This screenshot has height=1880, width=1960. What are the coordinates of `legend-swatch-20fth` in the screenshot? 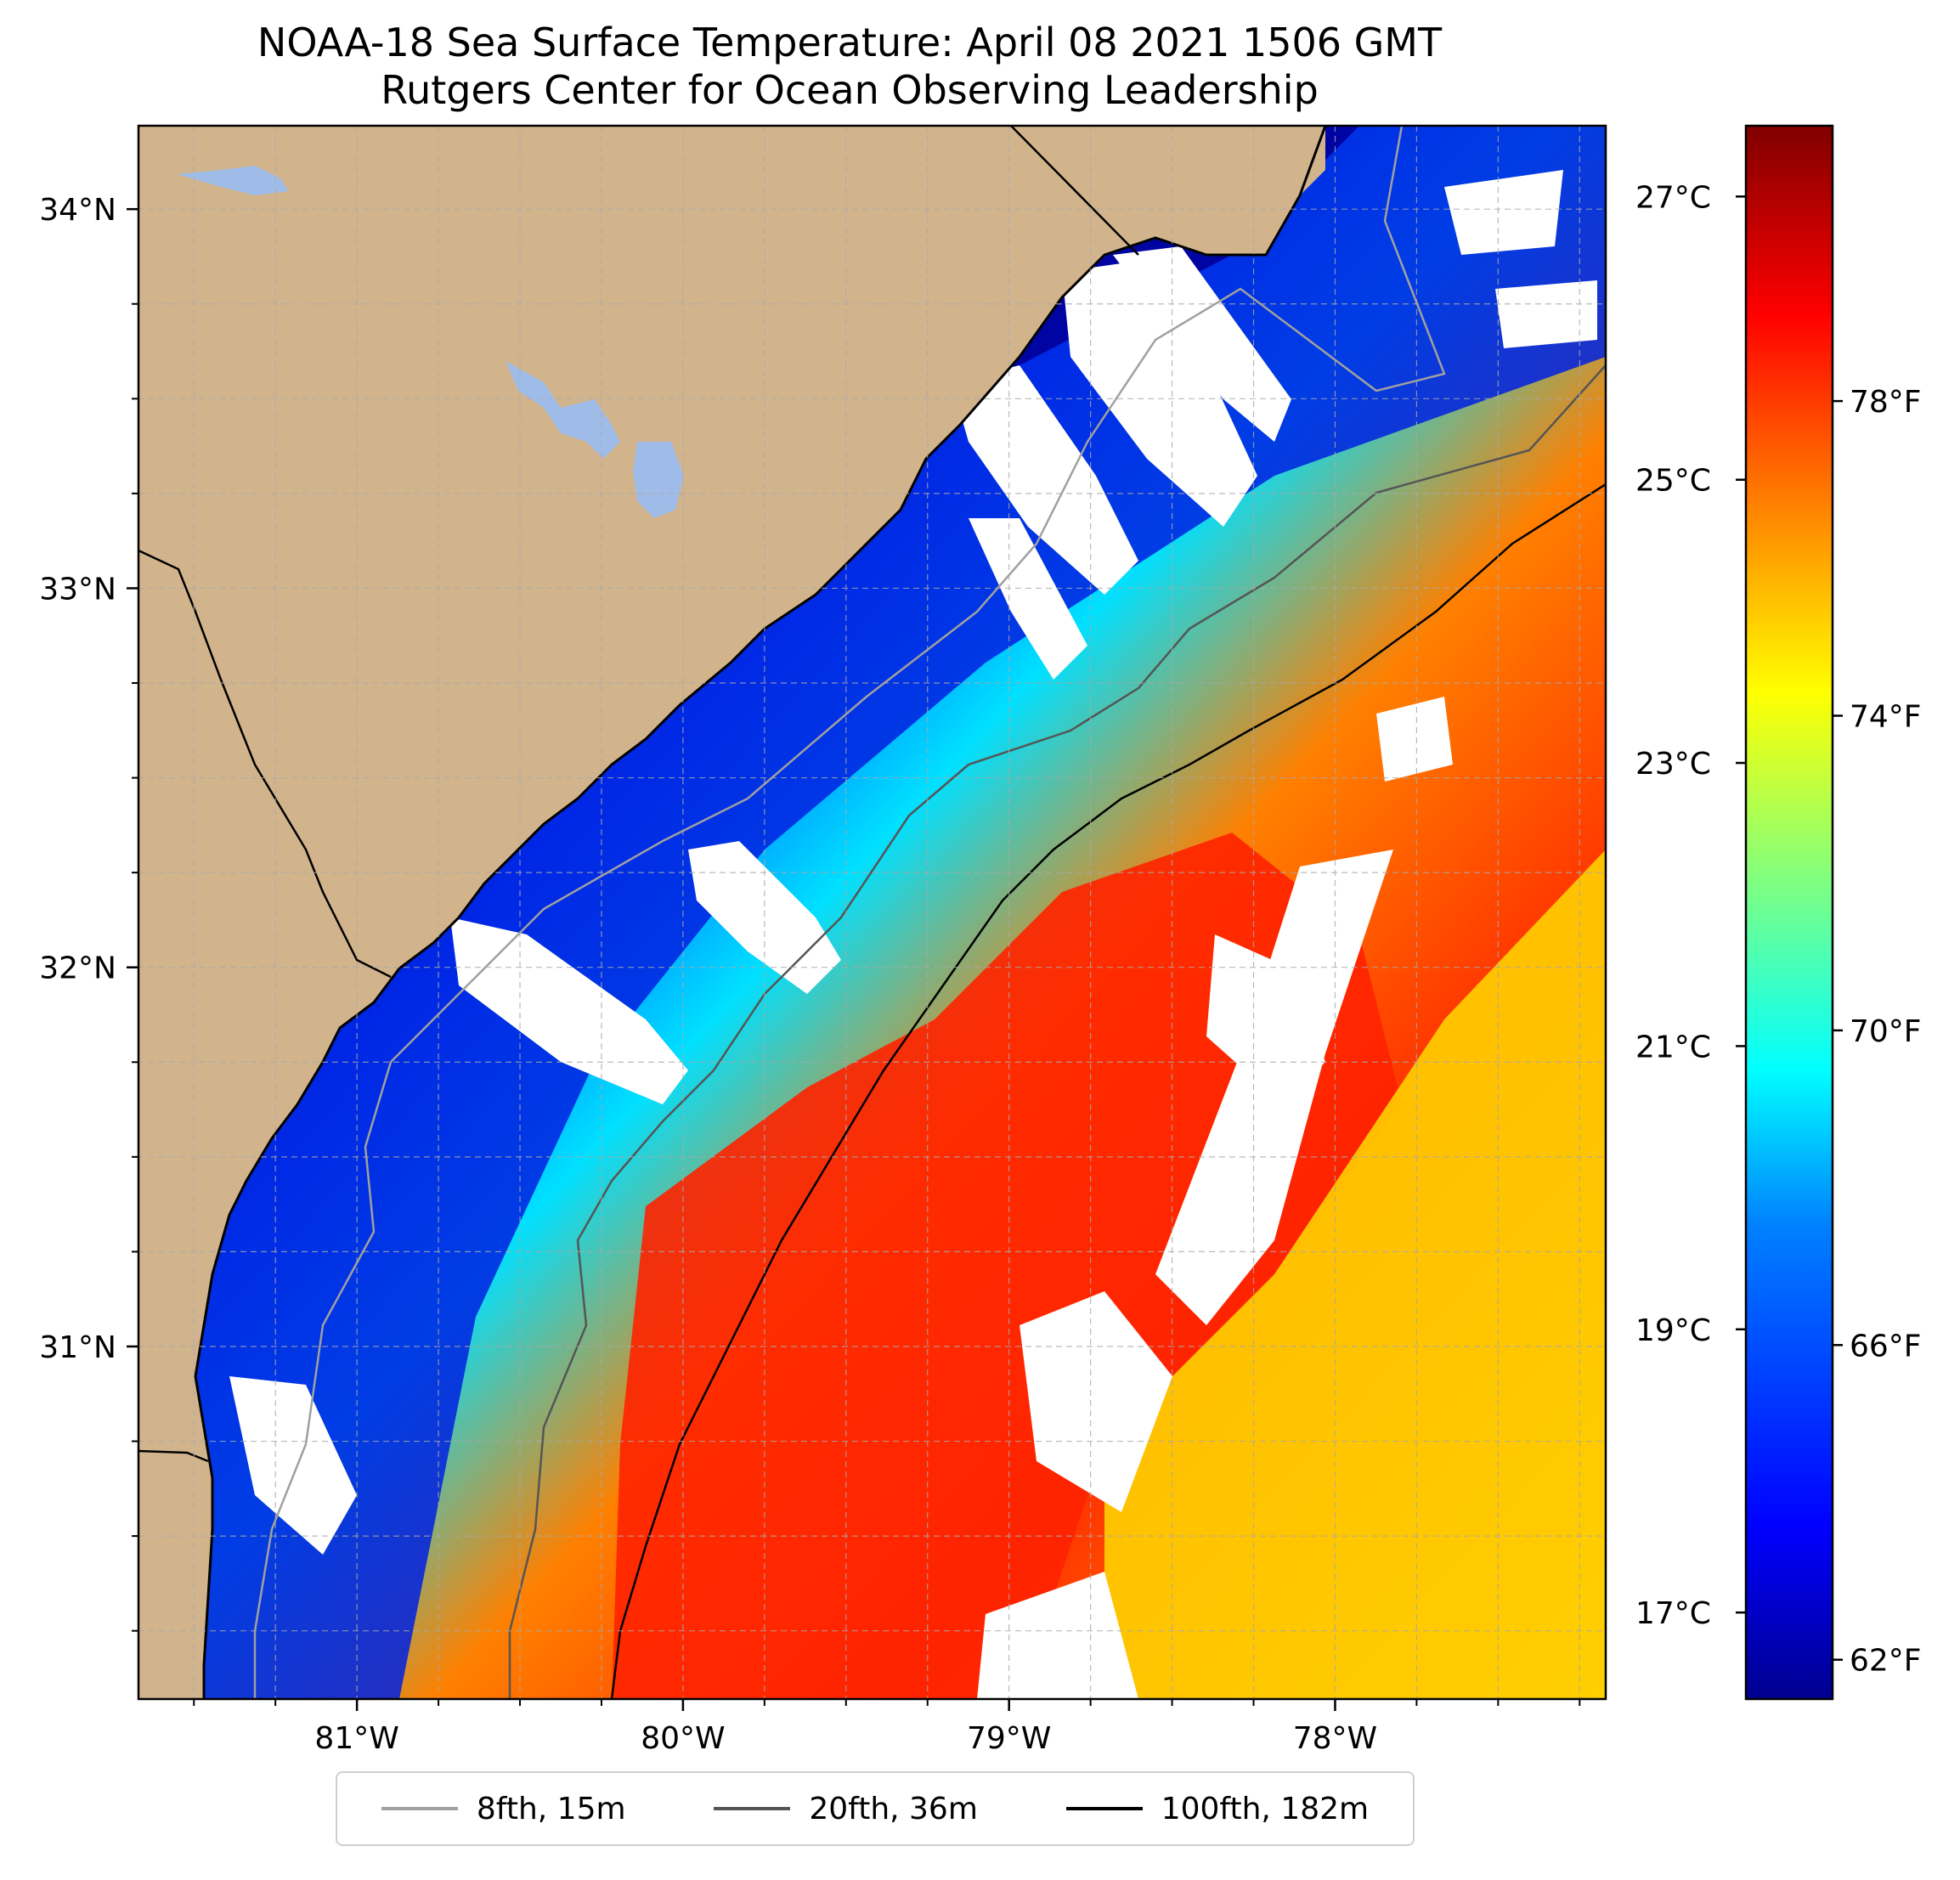 It's located at (753, 1809).